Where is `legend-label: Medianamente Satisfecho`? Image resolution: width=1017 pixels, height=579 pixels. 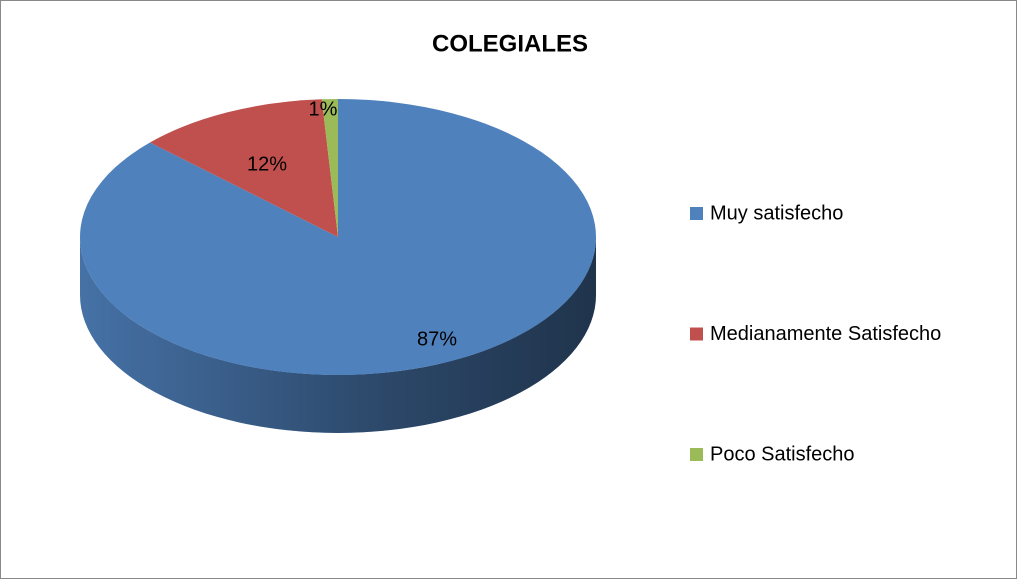 legend-label: Medianamente Satisfecho is located at coordinates (825, 334).